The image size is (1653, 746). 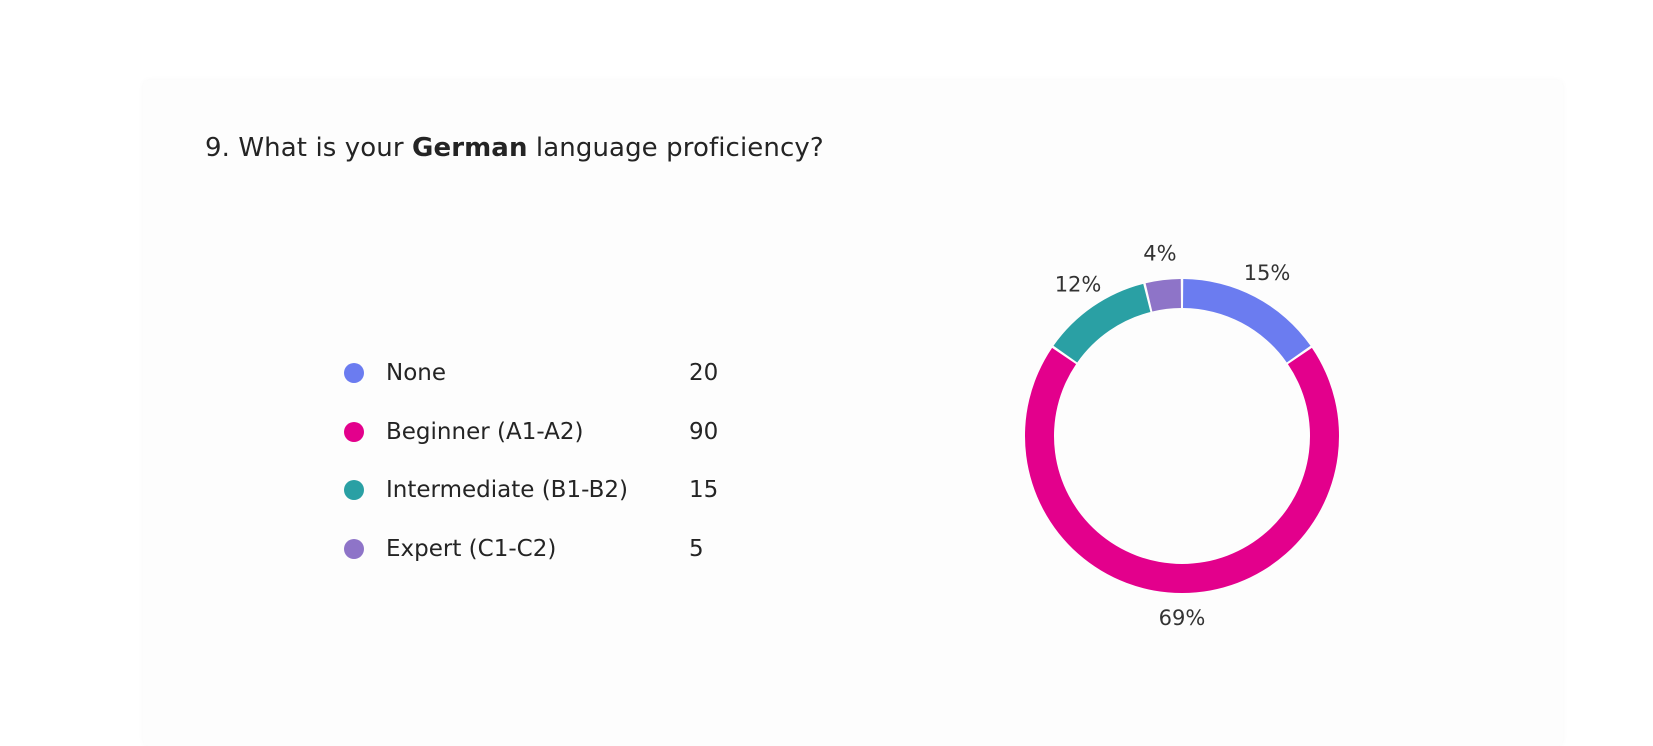 What do you see at coordinates (471, 548) in the screenshot?
I see `legend-label-expert: Expert (C1-C2)` at bounding box center [471, 548].